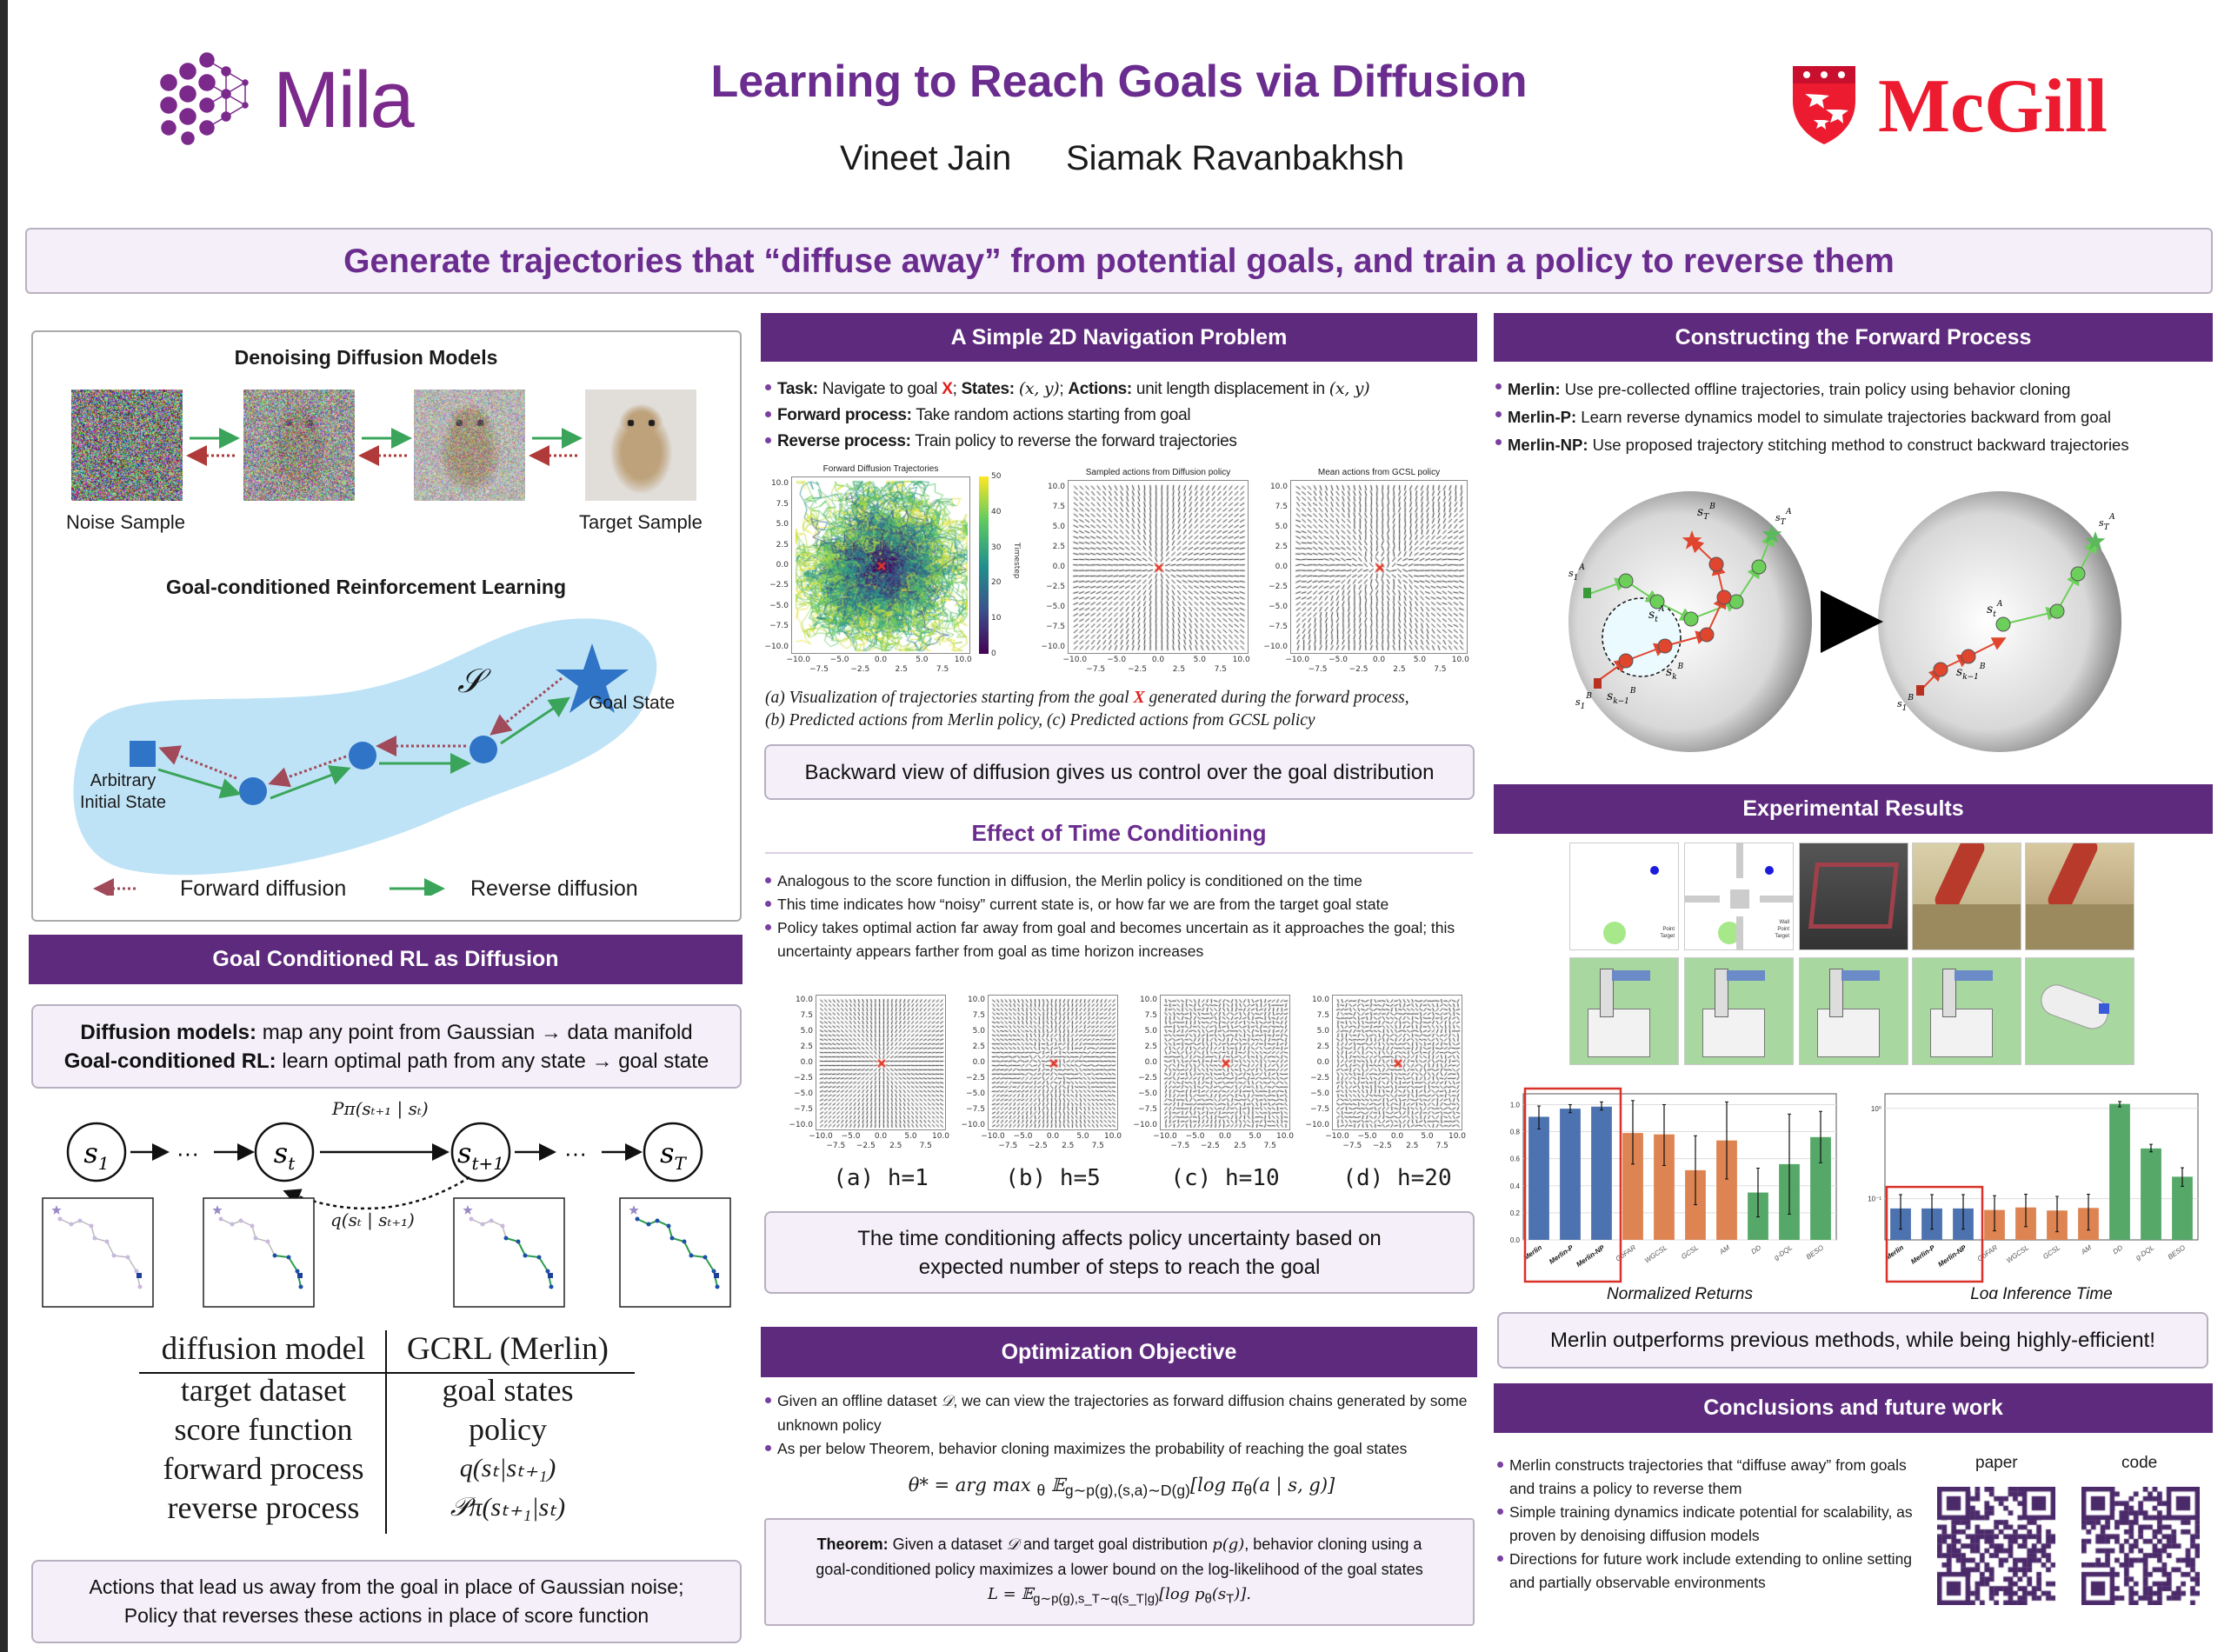 The height and width of the screenshot is (1652, 2231). I want to click on text-segment: 𝔼, so click(1055, 1485).